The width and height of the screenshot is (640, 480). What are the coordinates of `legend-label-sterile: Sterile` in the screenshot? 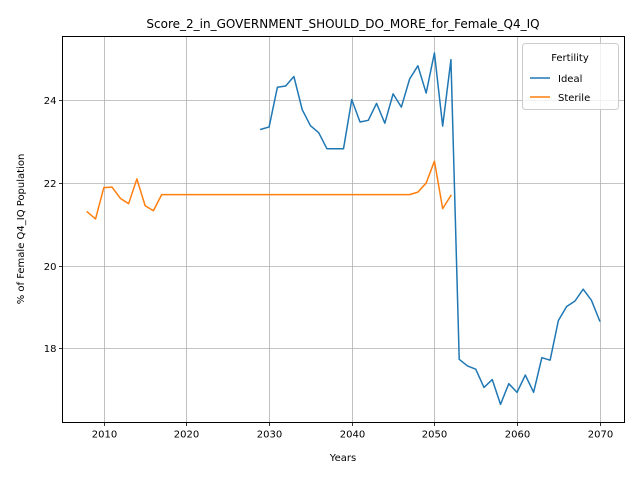 It's located at (574, 98).